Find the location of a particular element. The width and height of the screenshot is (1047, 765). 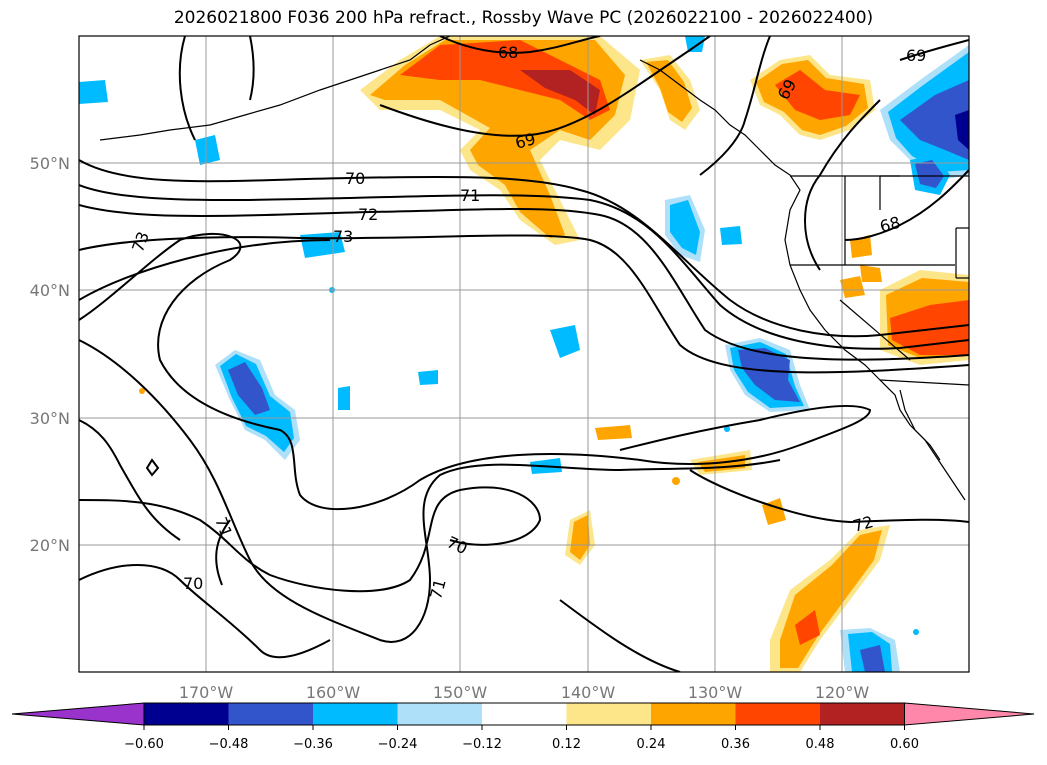

contour-label-72-north: 72 is located at coordinates (368, 214).